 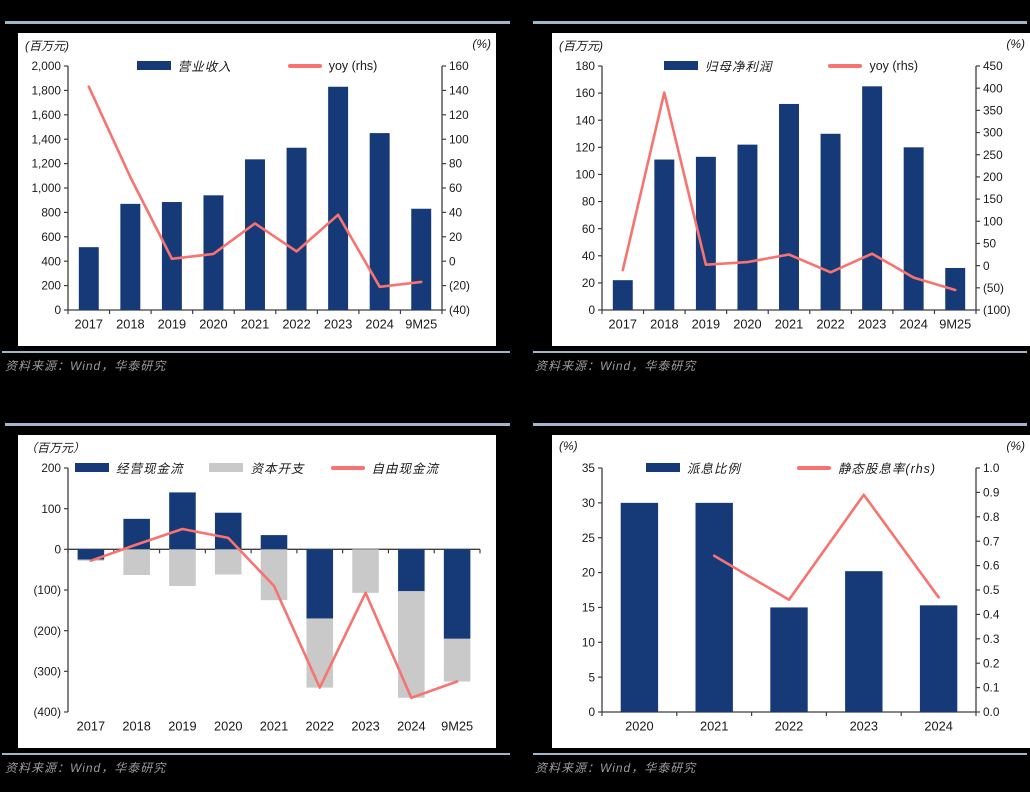 I want to click on svg-text: 50, so click(x=990, y=244).